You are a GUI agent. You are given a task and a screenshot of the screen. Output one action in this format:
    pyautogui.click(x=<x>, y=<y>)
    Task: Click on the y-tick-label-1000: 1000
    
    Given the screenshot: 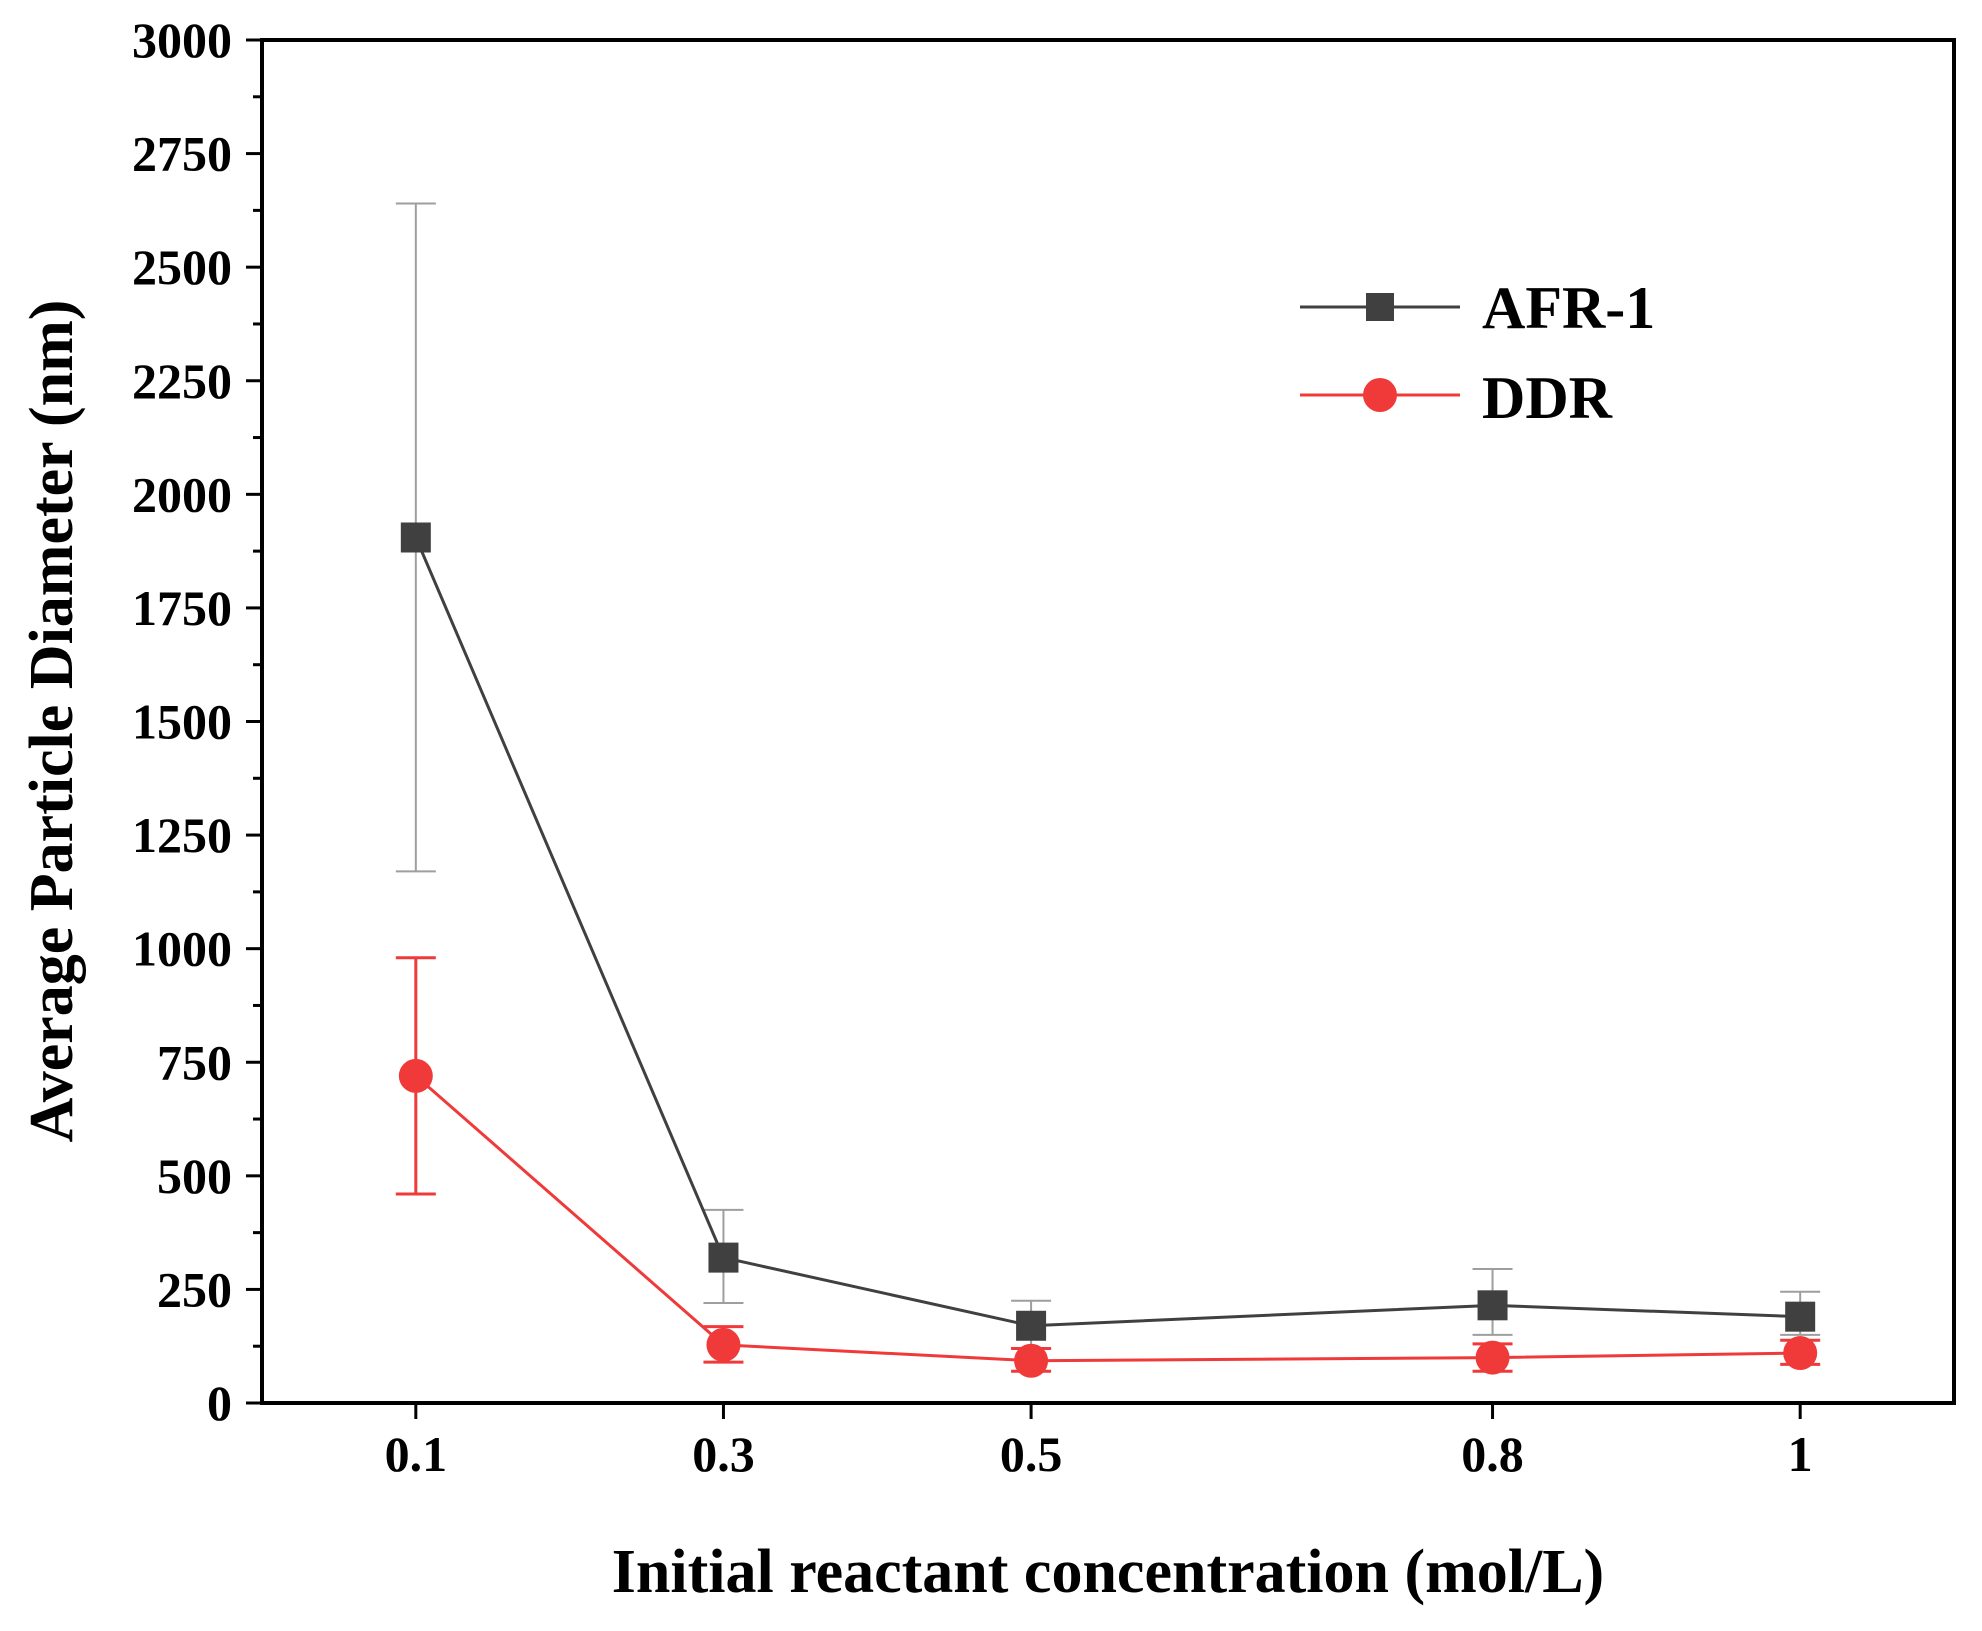 What is the action you would take?
    pyautogui.click(x=182, y=949)
    